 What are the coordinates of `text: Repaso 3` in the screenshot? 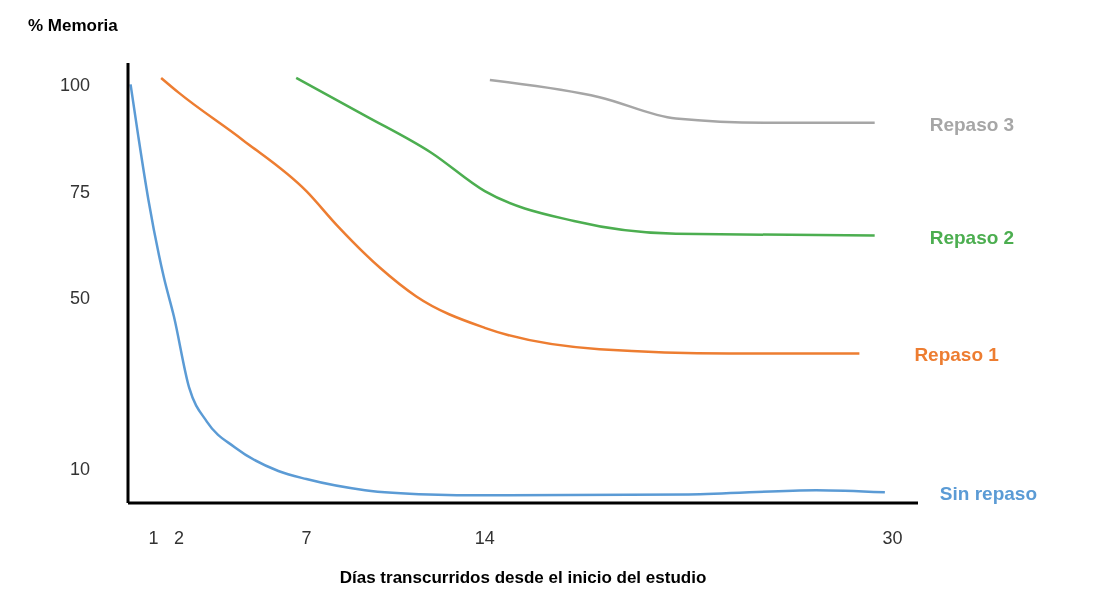 It's located at (972, 124).